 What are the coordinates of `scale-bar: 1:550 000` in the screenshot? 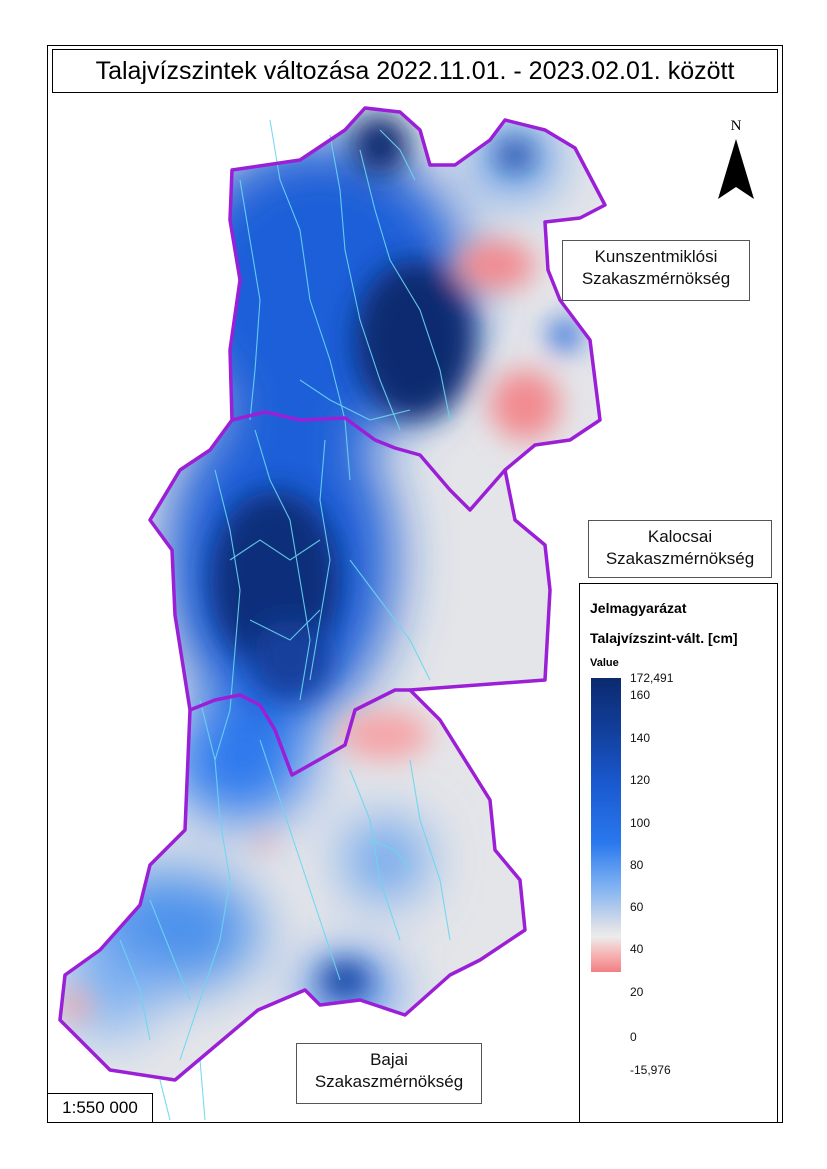 It's located at (100, 1108).